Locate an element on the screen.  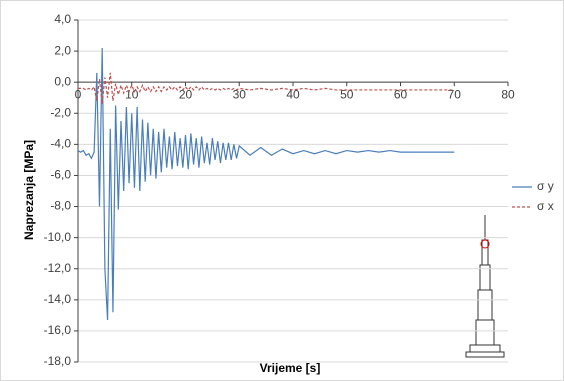
y-tick-label: -8,0 is located at coordinates (60, 206).